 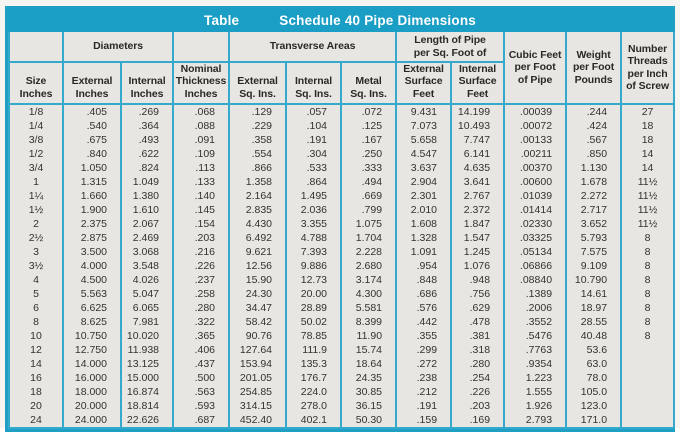 I want to click on cell-internal_inches: 22.626, so click(x=147, y=421).